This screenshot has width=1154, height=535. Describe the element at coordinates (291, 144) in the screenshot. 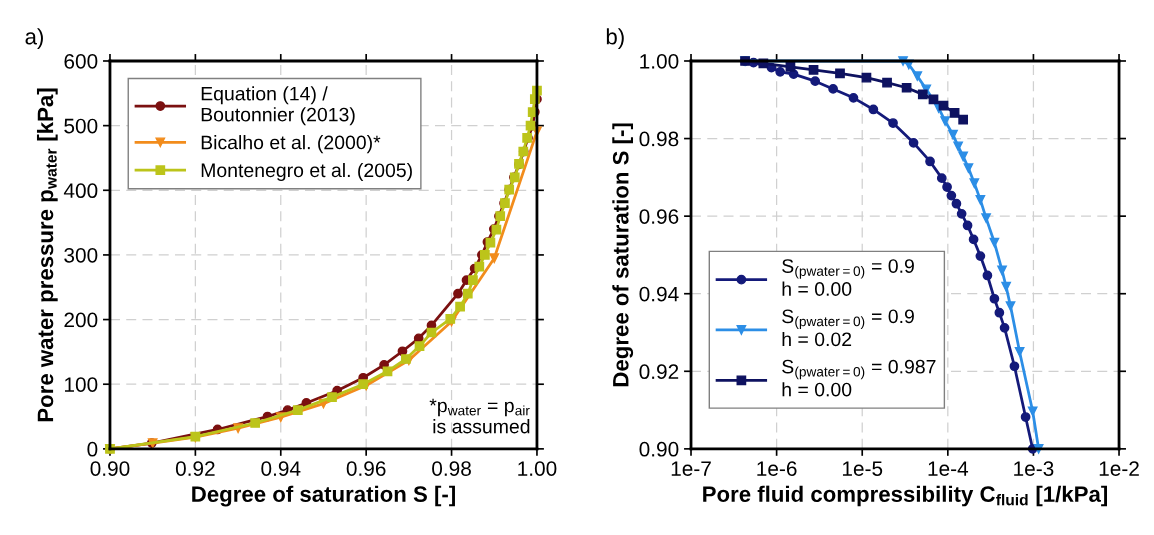

I see `legend-label: Bicalho et al. (2000)*` at that location.